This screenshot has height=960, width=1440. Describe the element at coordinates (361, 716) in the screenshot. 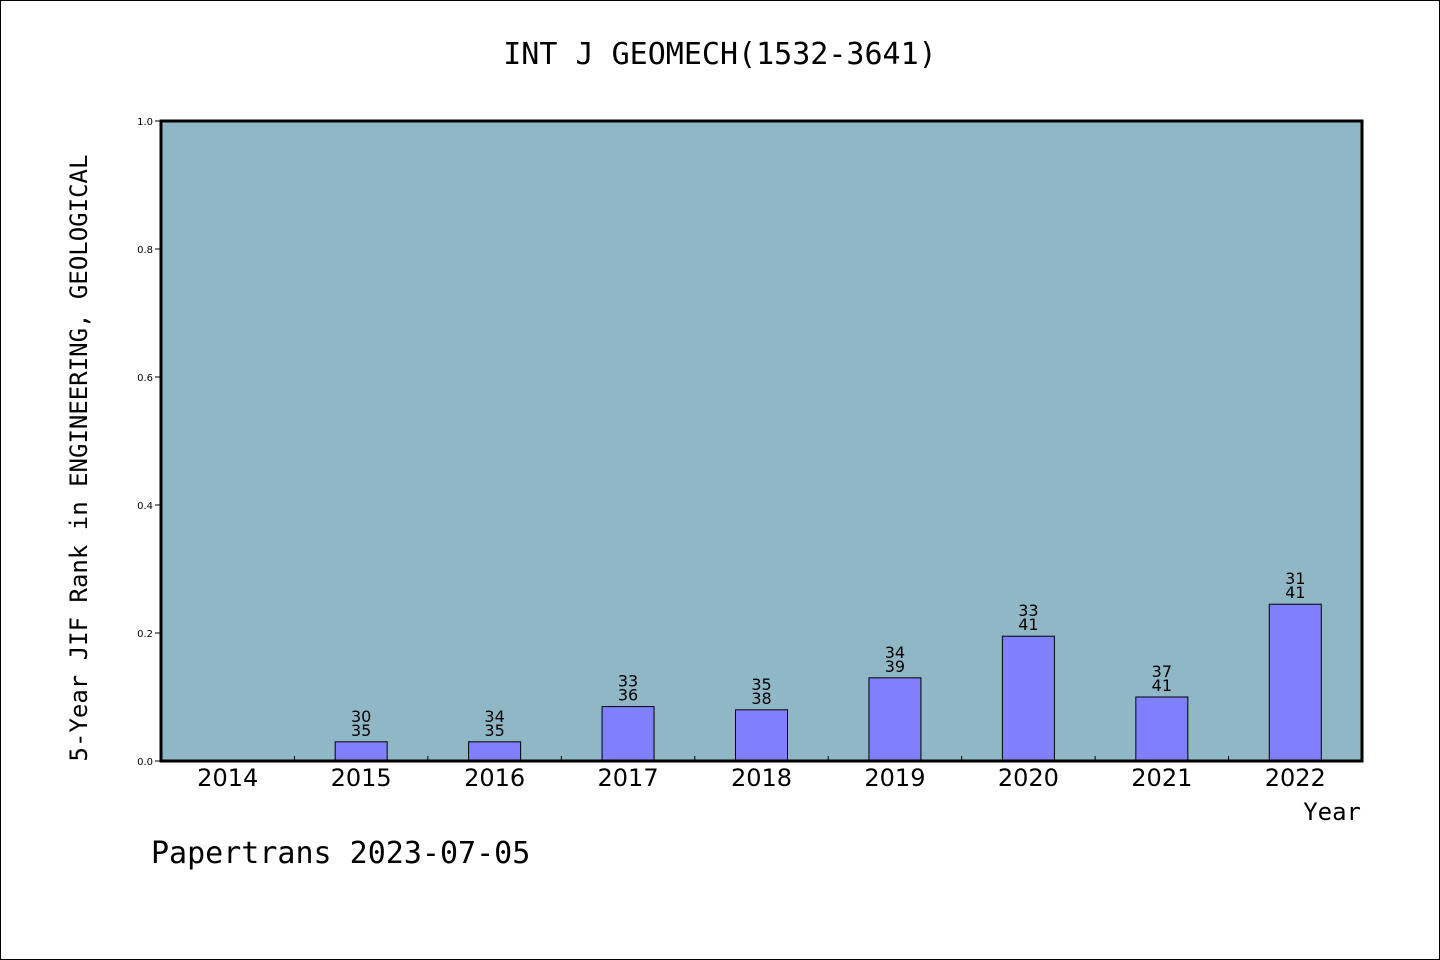

I see `bar-annotation: 30` at that location.